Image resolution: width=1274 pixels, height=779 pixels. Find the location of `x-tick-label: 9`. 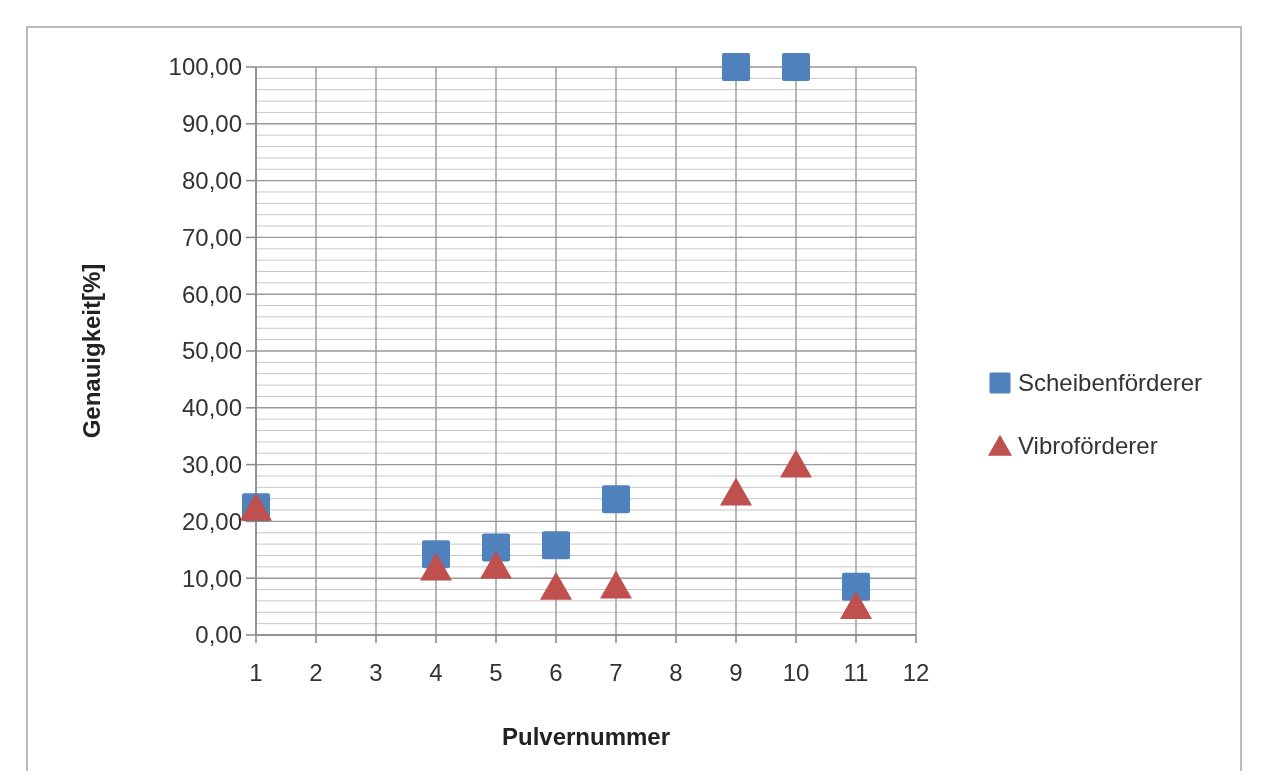

x-tick-label: 9 is located at coordinates (736, 672).